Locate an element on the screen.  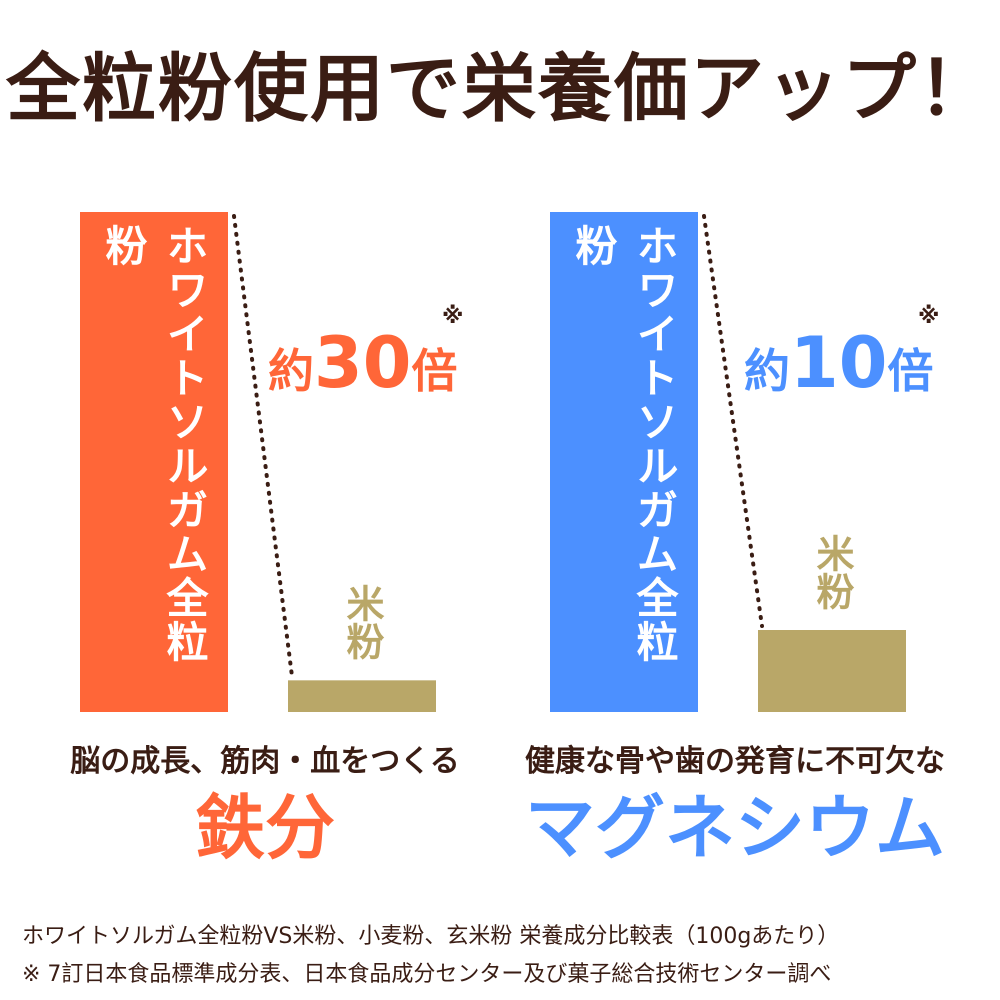
ratio-label: 約10倍 ※ is located at coordinates (841, 352).